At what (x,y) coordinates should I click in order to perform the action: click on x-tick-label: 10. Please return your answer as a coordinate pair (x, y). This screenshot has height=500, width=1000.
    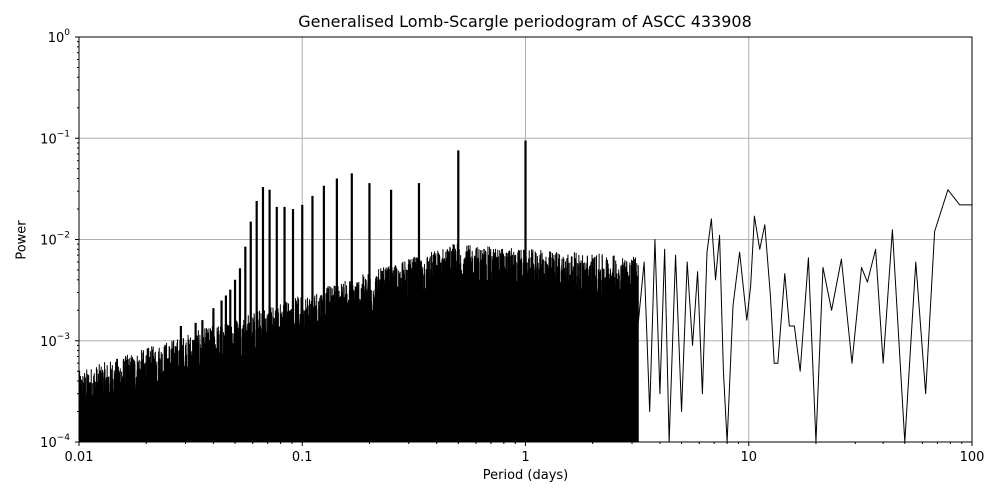
    Looking at the image, I should click on (748, 457).